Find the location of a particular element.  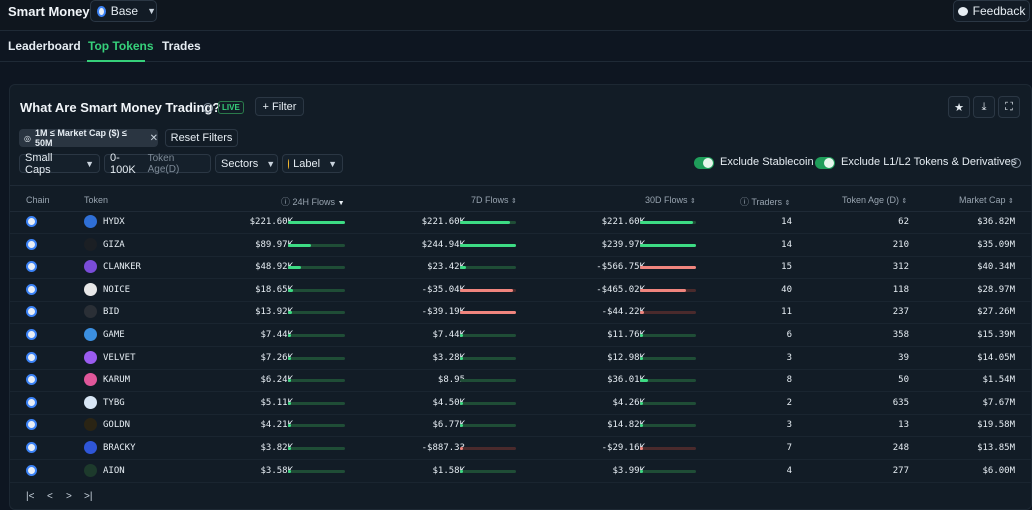

token-age-value: 358 is located at coordinates (900, 335).